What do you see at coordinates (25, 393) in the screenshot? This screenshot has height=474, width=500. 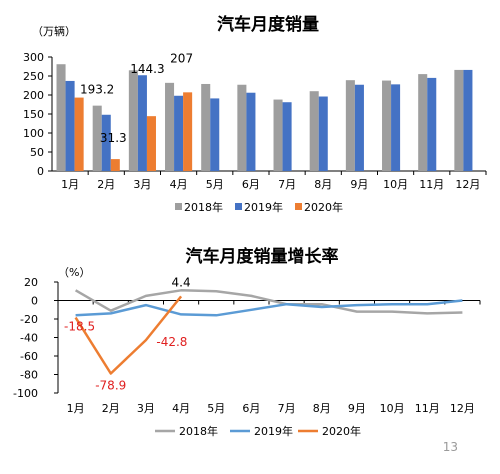 I see `y-tick-label: -100` at bounding box center [25, 393].